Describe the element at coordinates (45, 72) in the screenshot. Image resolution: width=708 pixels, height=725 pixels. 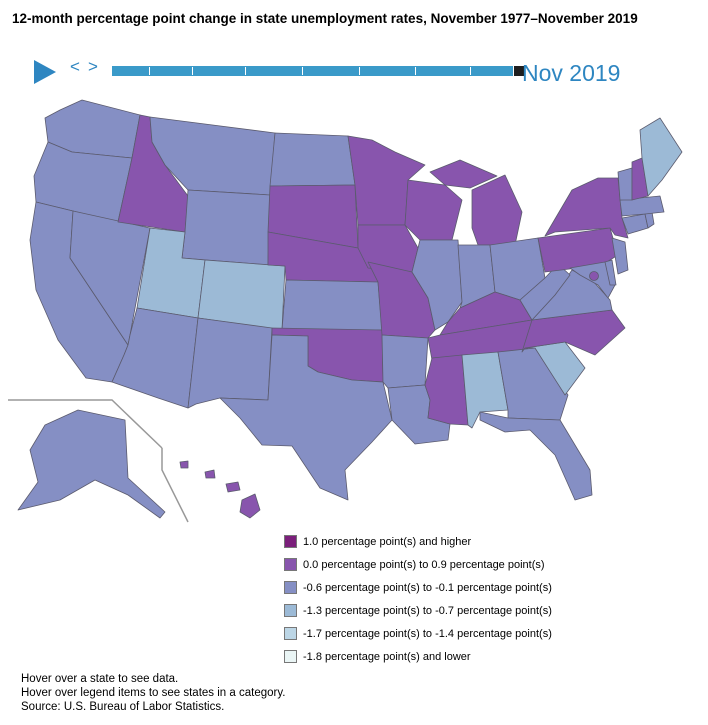
I see `play-icon` at that location.